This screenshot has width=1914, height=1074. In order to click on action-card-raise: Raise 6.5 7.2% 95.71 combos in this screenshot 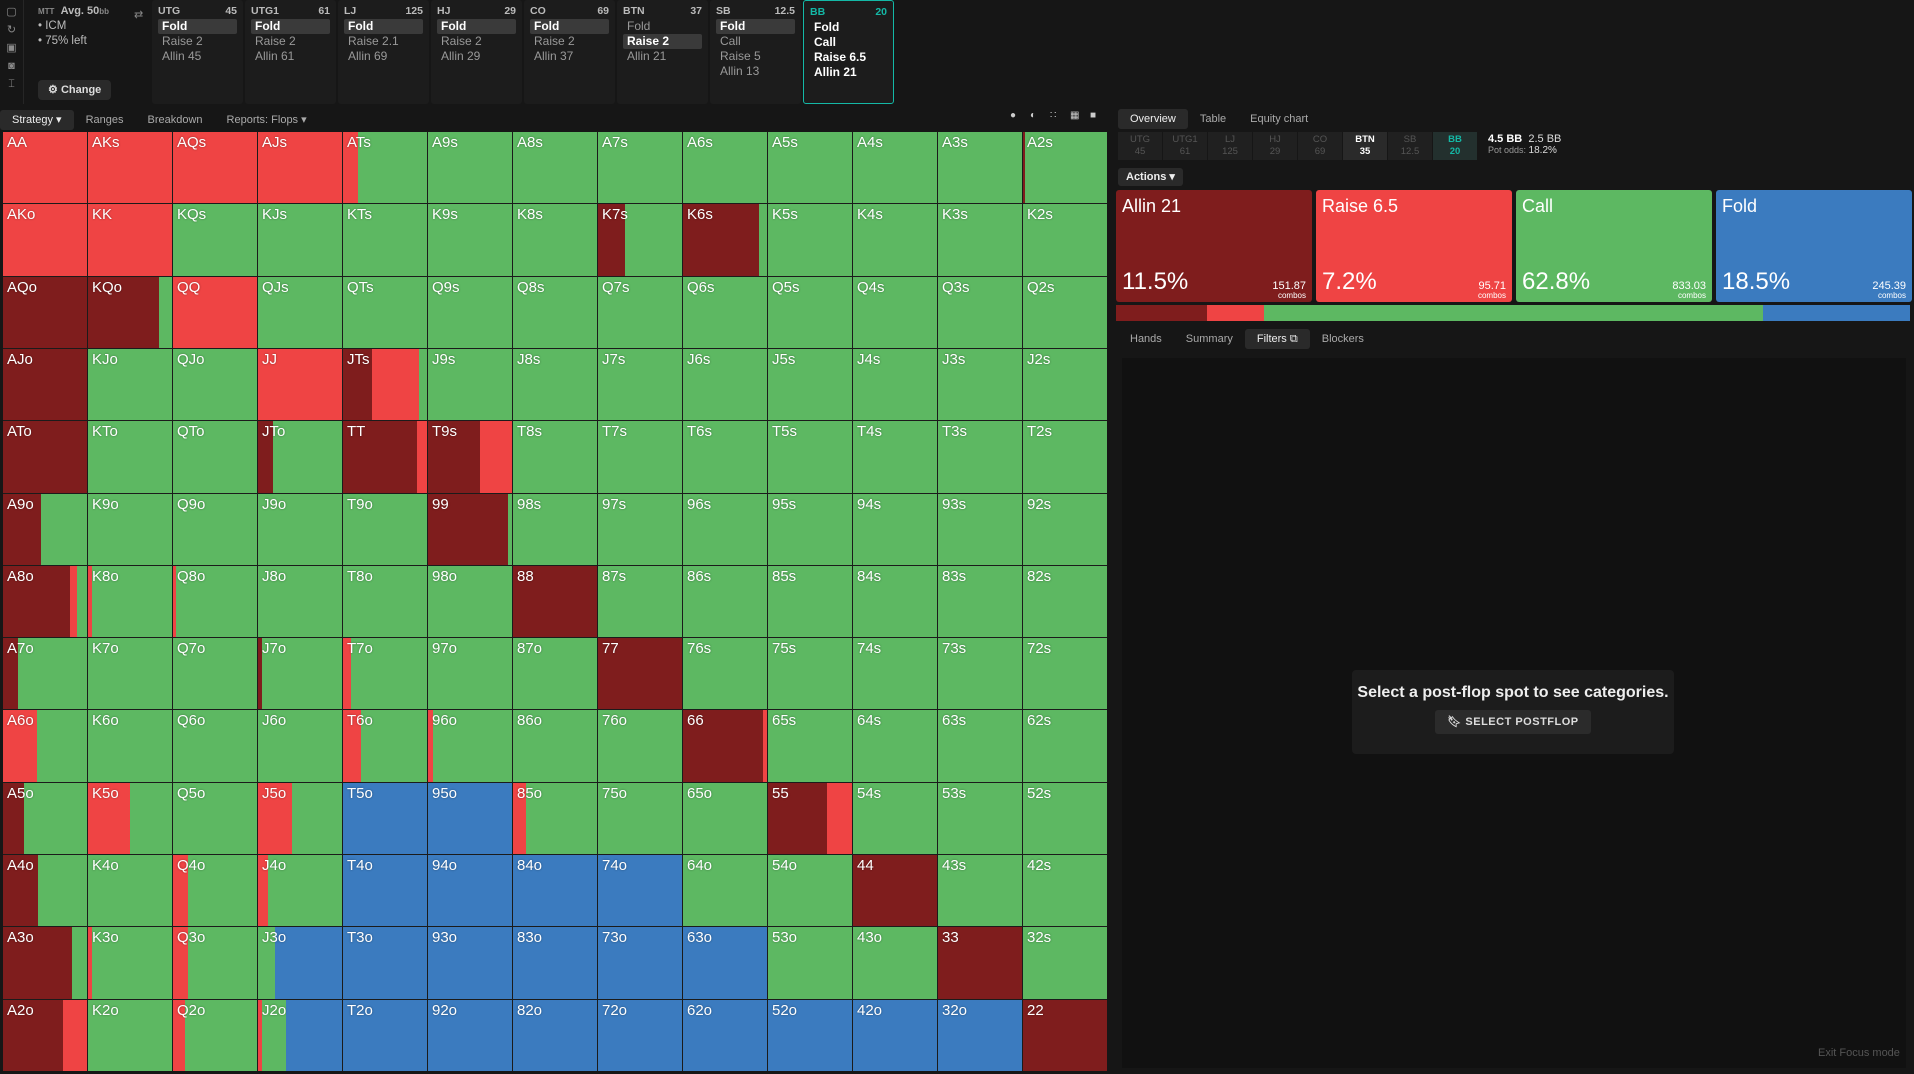, I will do `click(1414, 246)`.